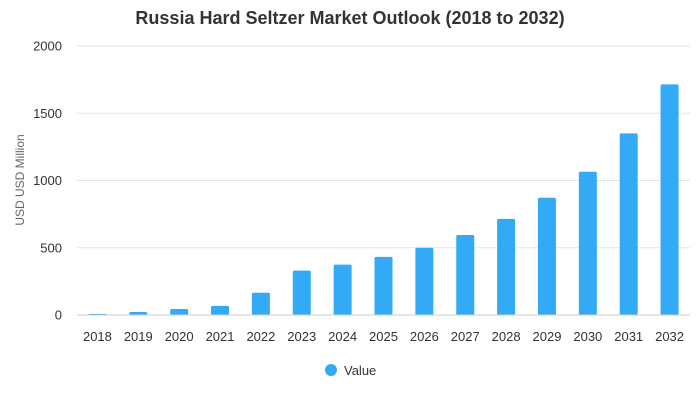 This screenshot has width=700, height=400. Describe the element at coordinates (669, 200) in the screenshot. I see `bar-2032` at that location.